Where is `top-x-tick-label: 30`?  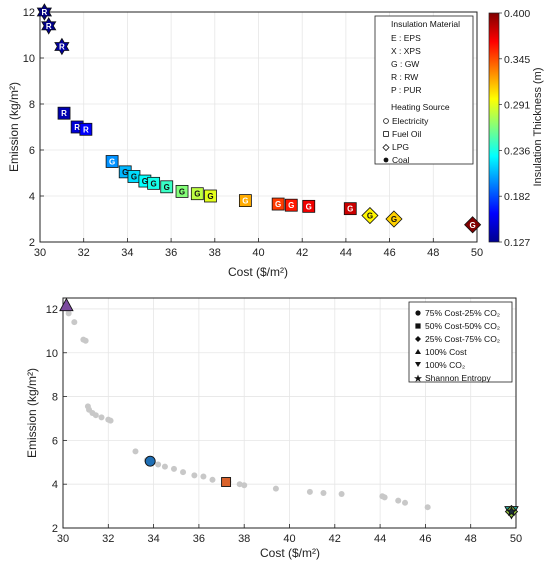 top-x-tick-label: 30 is located at coordinates (40, 253).